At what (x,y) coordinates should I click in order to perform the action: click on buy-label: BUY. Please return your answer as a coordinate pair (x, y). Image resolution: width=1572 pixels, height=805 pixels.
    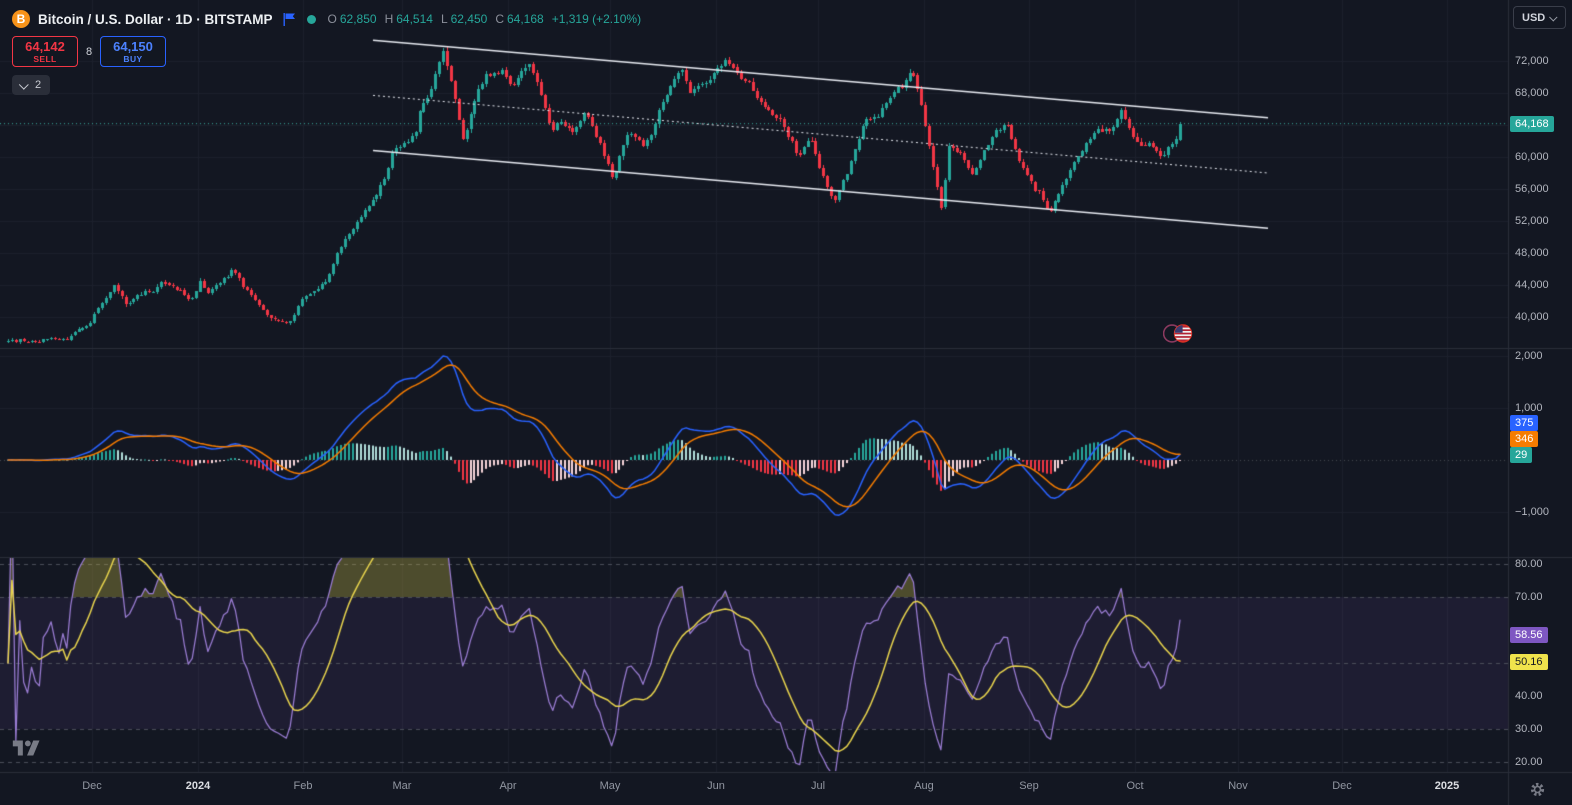
    Looking at the image, I should click on (133, 58).